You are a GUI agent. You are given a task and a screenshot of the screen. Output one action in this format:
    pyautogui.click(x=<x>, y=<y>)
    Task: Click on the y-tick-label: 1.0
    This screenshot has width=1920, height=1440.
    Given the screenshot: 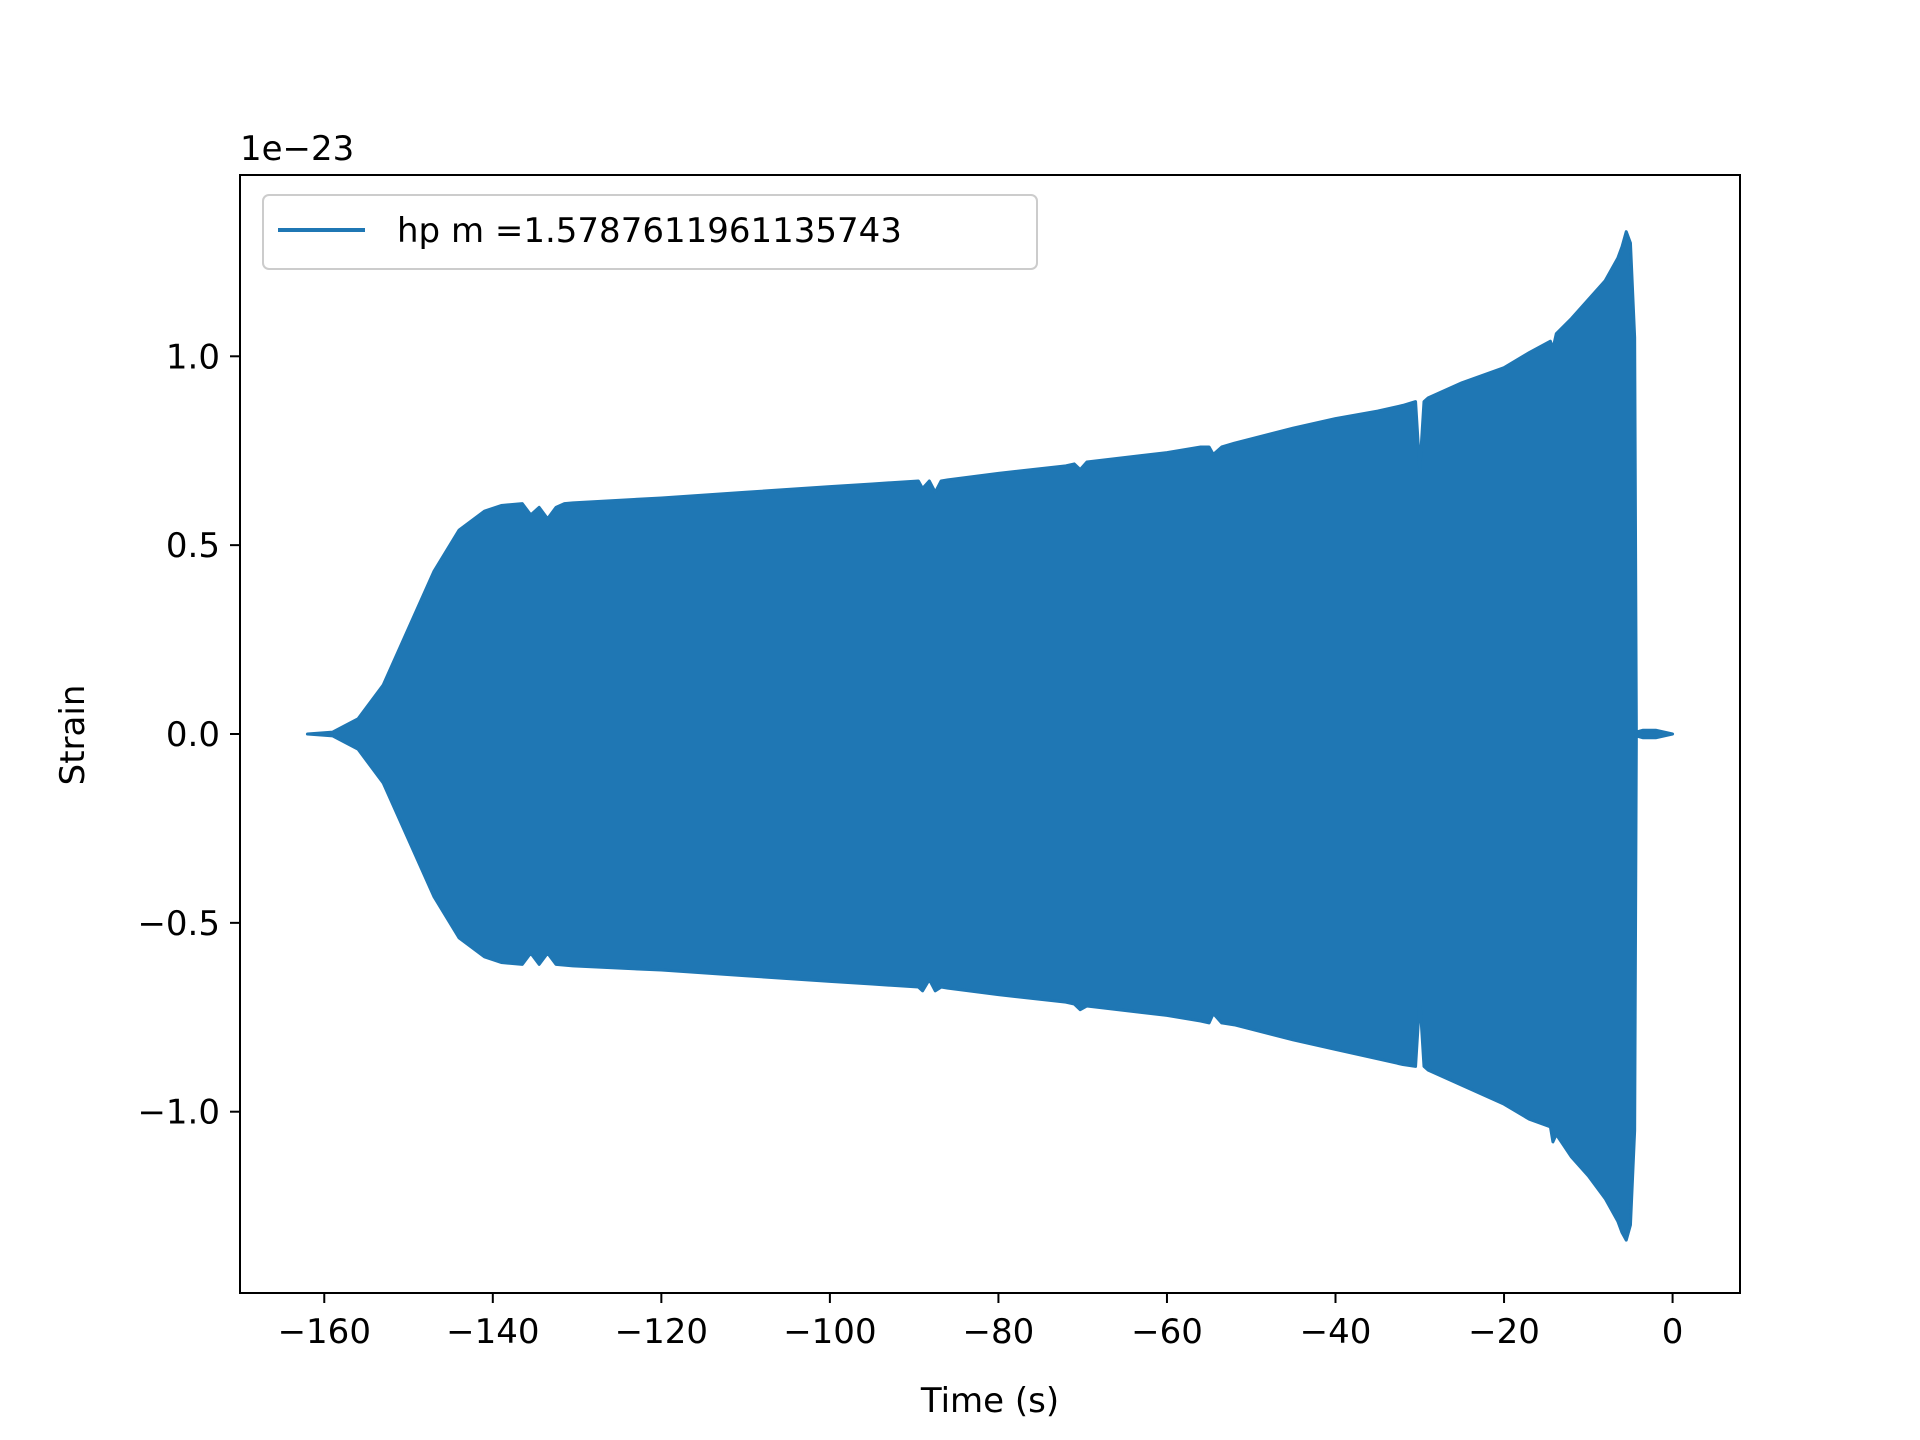 What is the action you would take?
    pyautogui.click(x=193, y=357)
    